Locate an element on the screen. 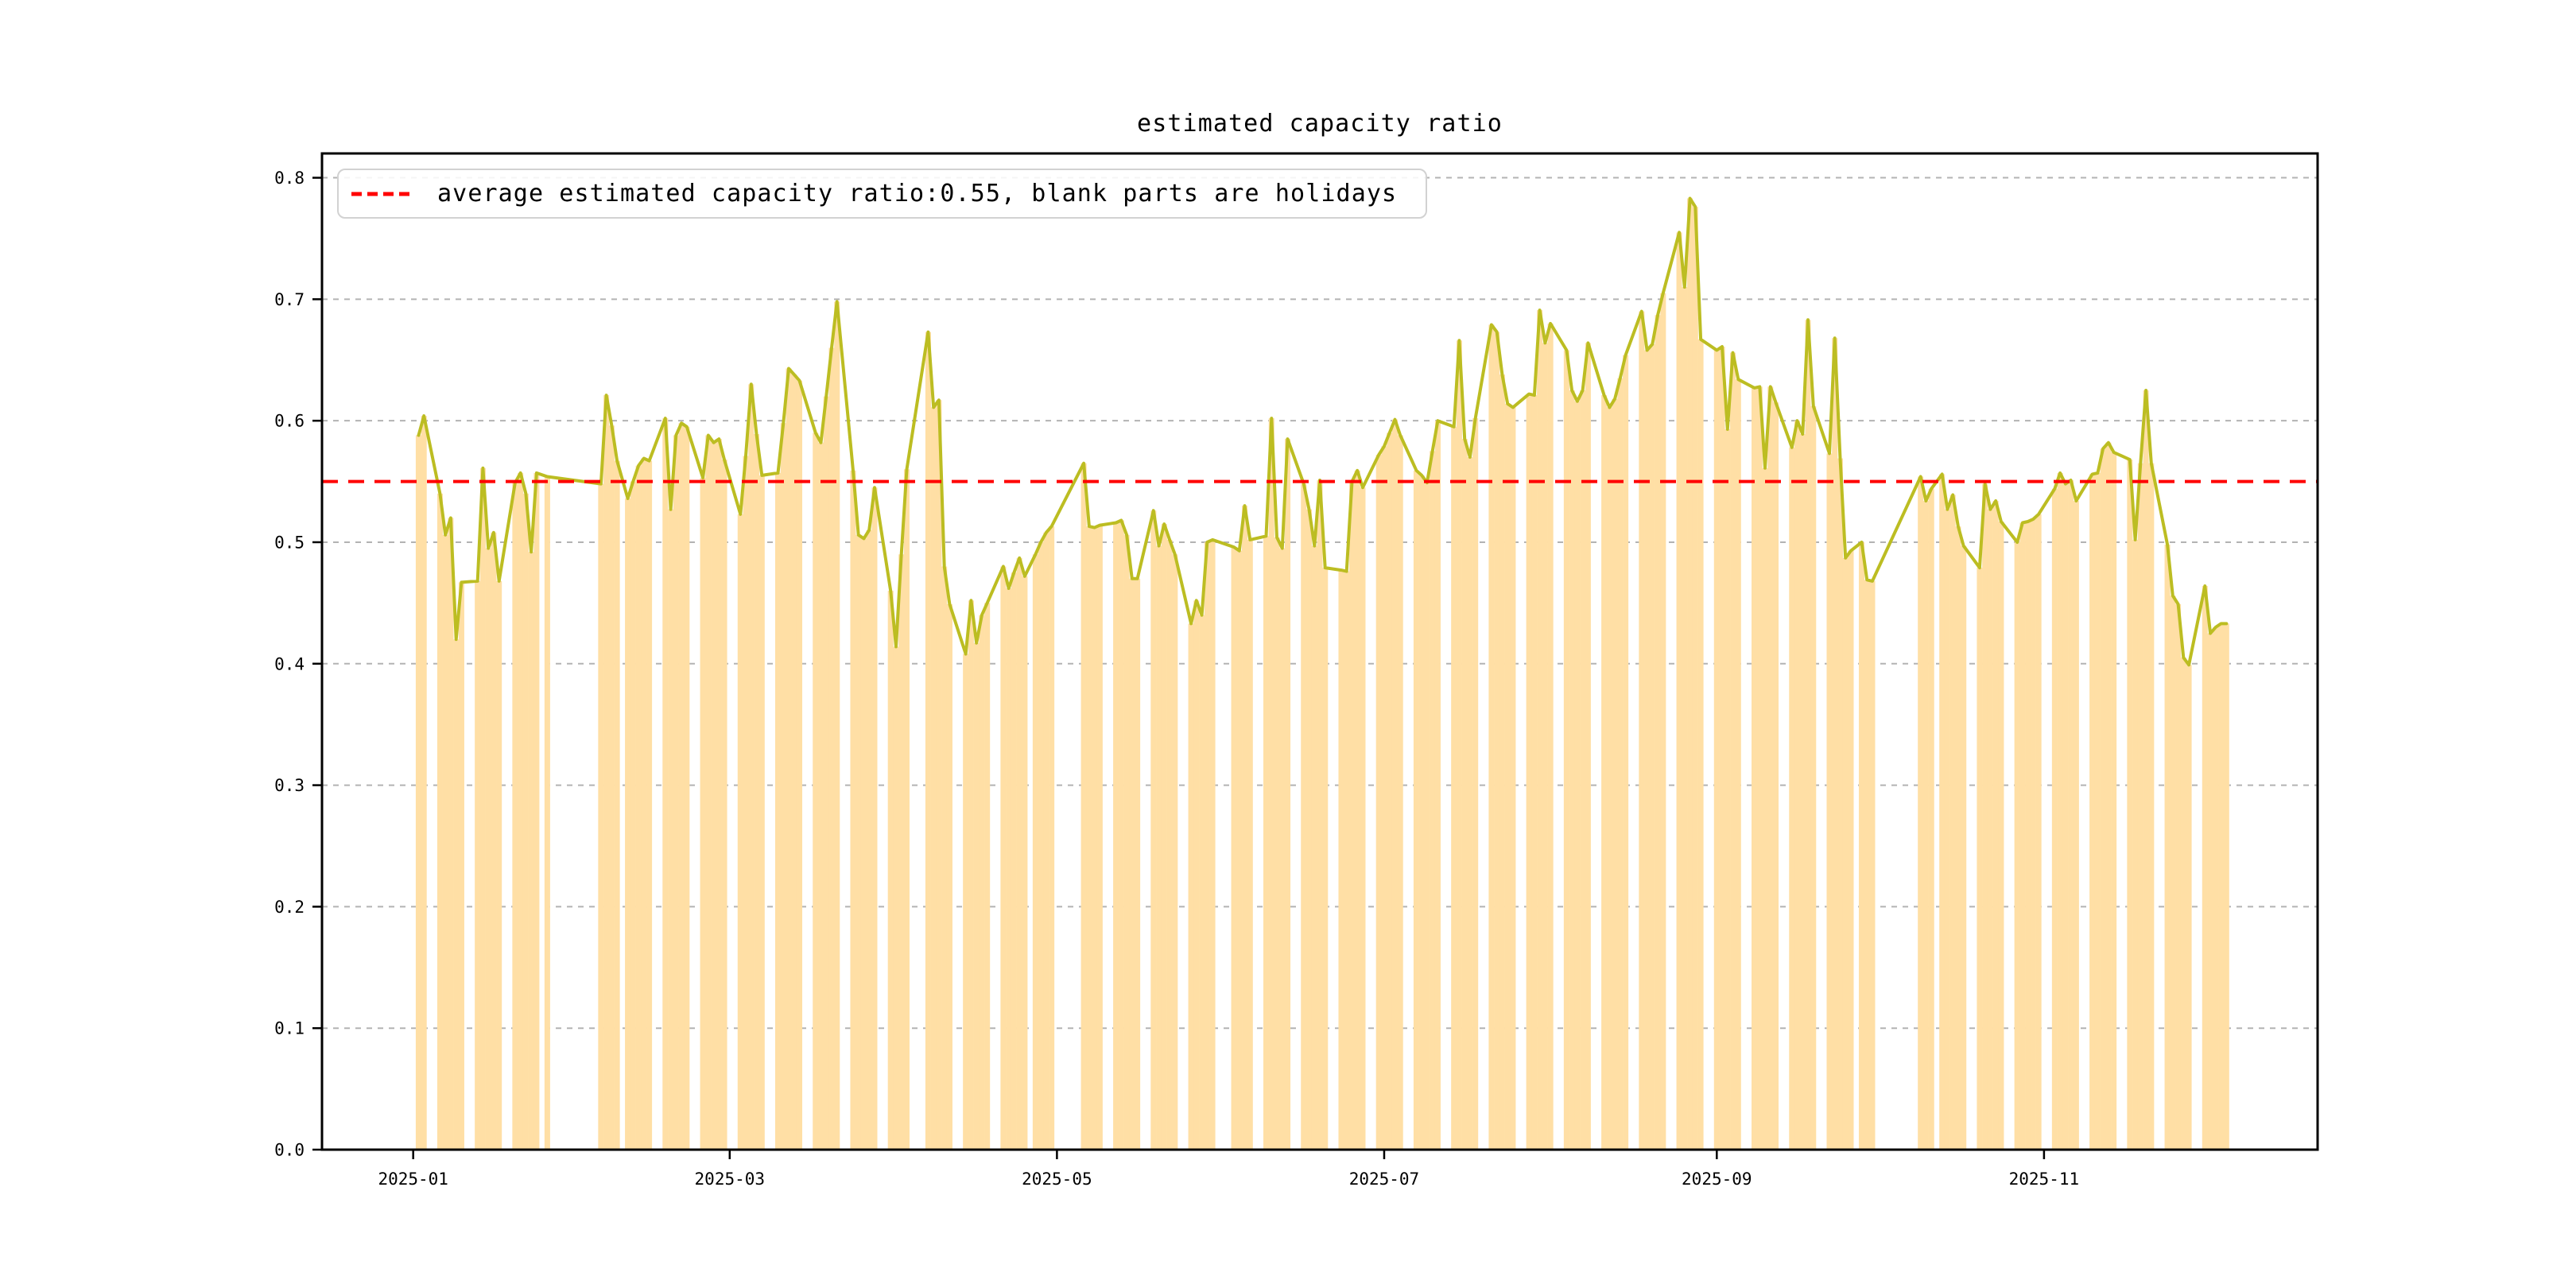  x-tick-label: 2025-03 is located at coordinates (730, 1179).